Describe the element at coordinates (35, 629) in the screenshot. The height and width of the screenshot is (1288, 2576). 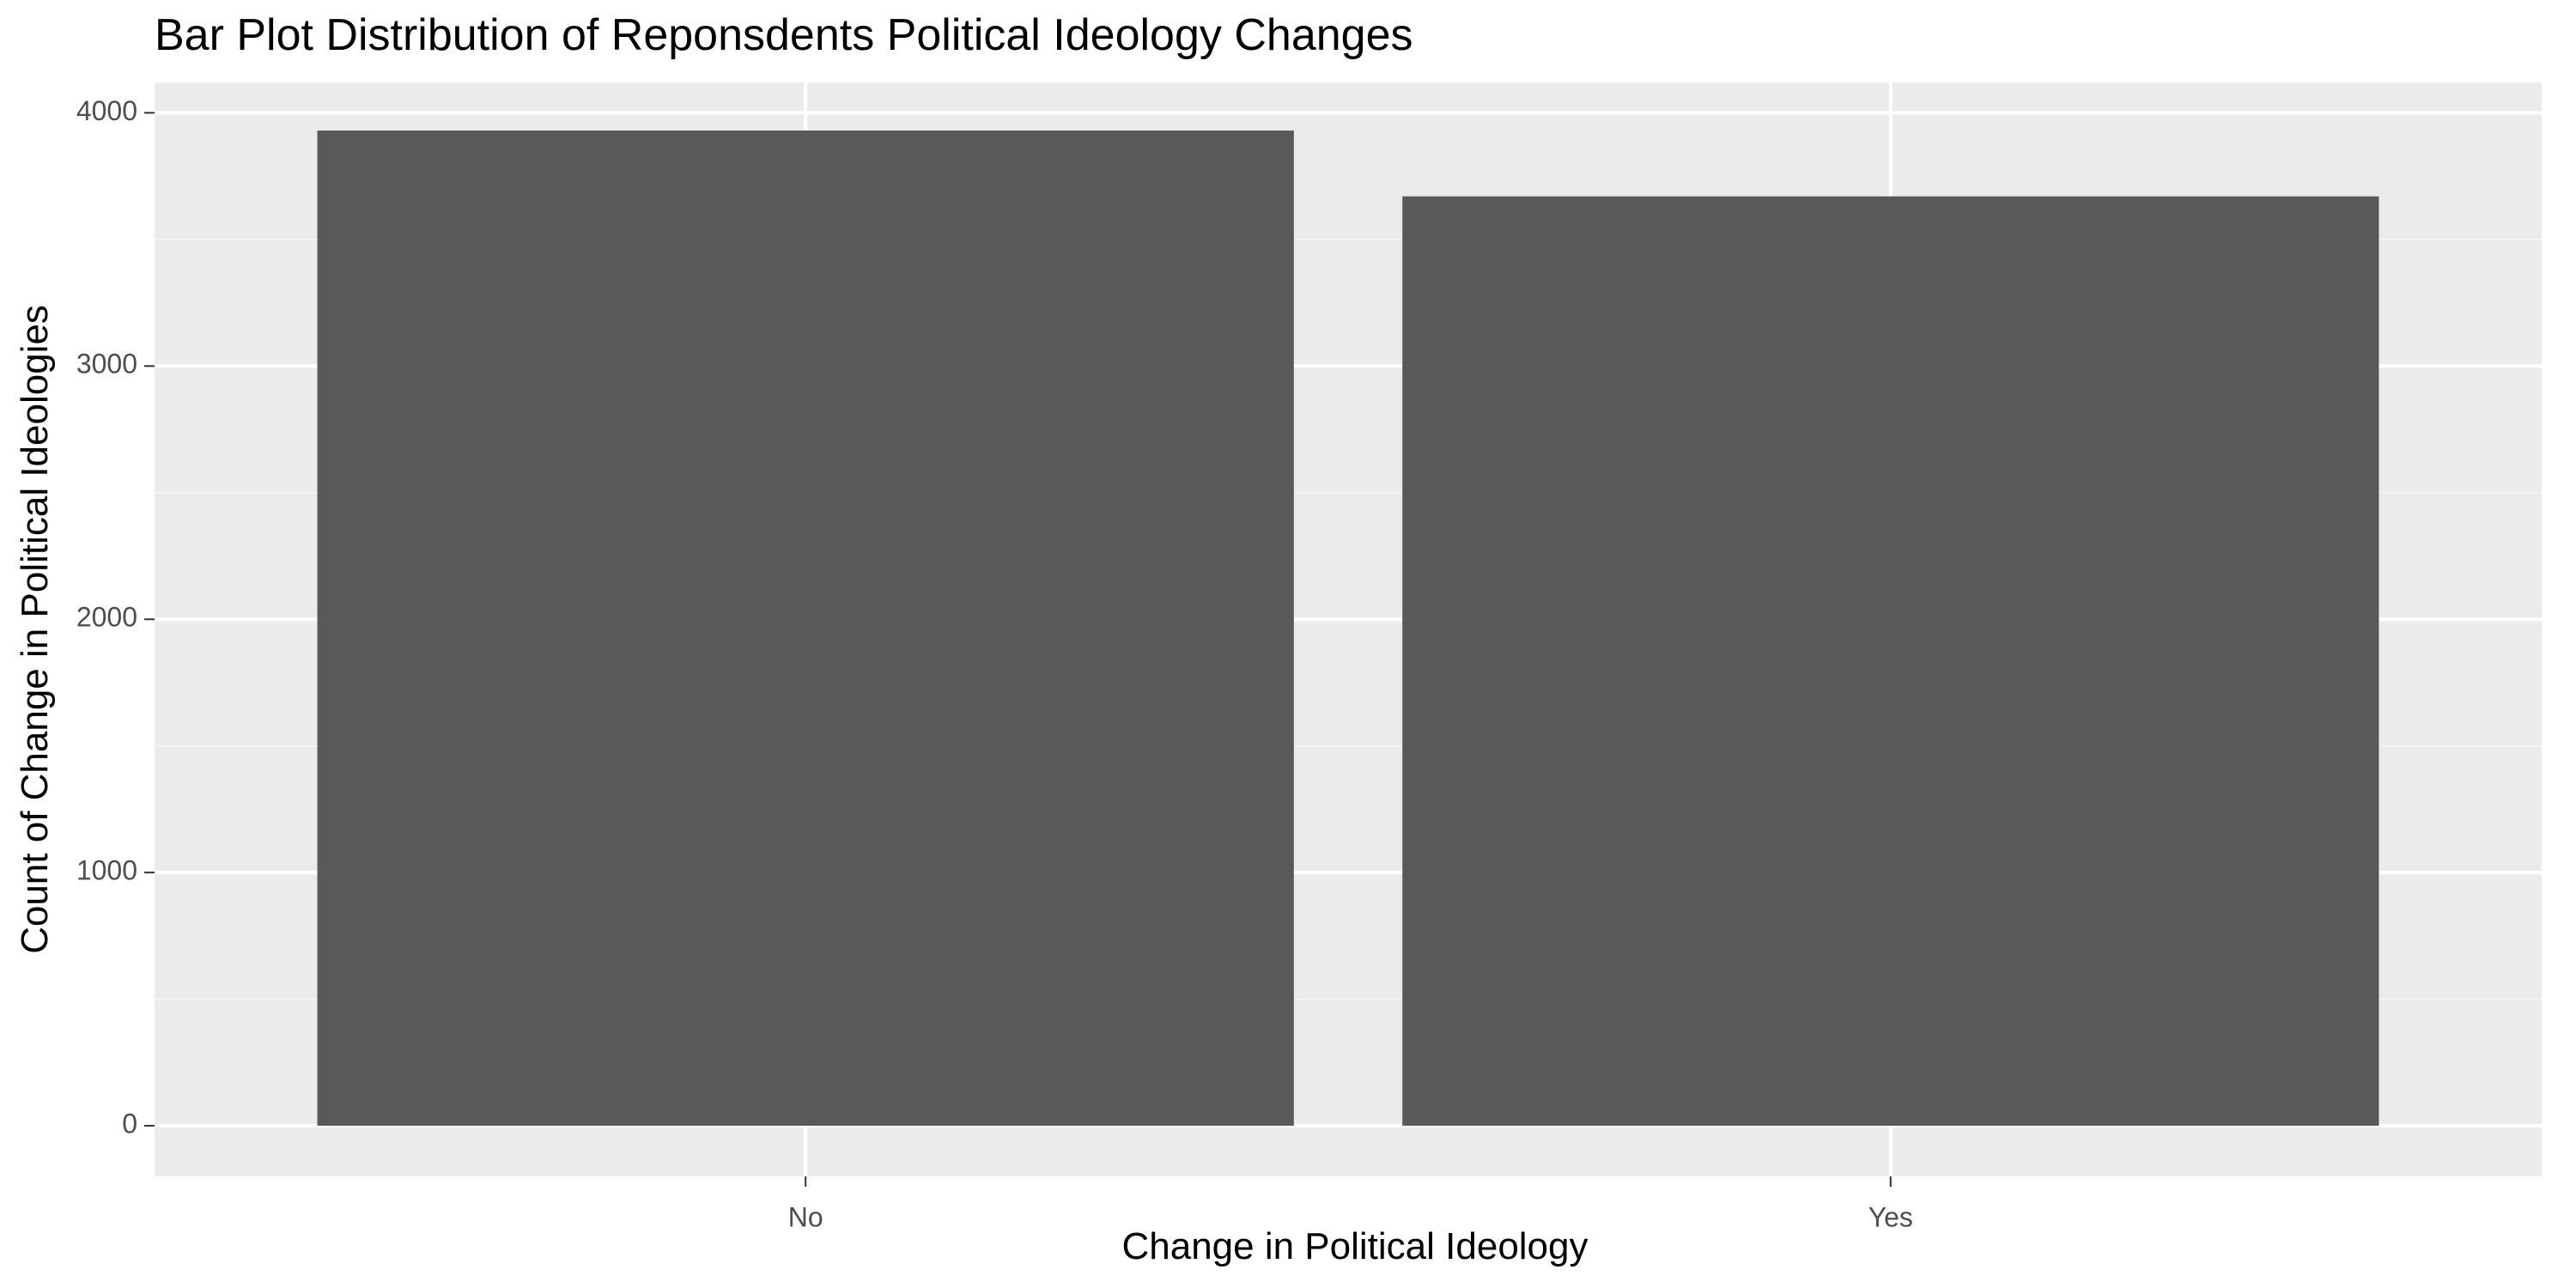
I see `y-axis-title: Count of Change in Political Ideologies` at that location.